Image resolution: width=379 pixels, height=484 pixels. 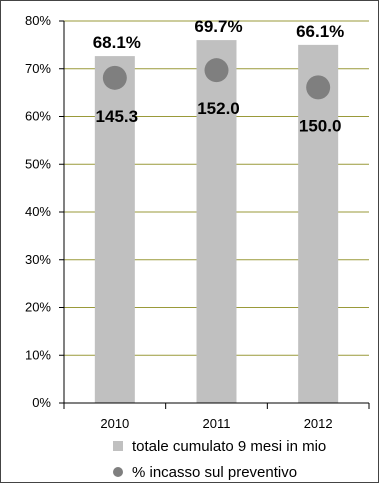 What do you see at coordinates (320, 31) in the screenshot?
I see `point-data-label: 66.1%` at bounding box center [320, 31].